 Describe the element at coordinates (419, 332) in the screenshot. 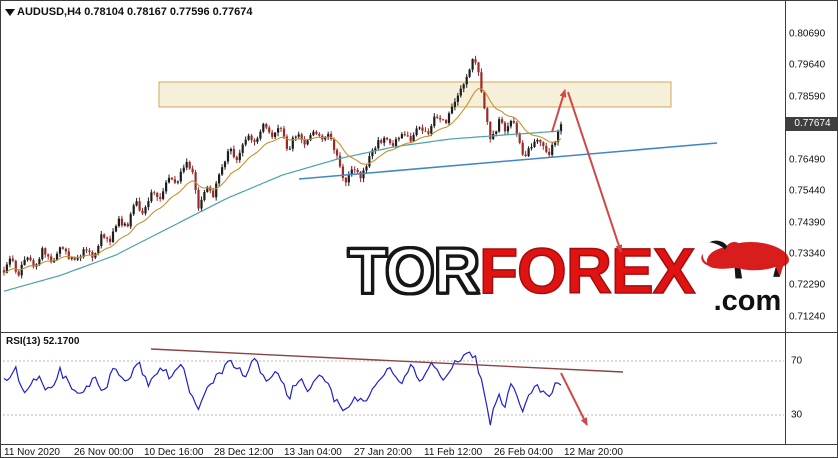

I see `indicator-panel-separator` at that location.